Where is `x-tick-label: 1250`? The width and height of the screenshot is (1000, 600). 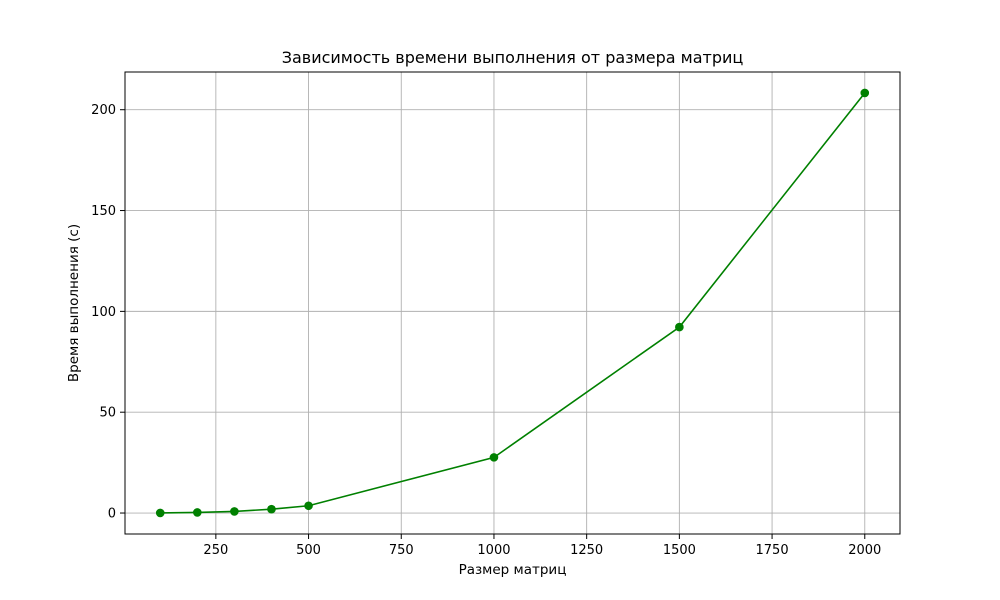
x-tick-label: 1250 is located at coordinates (586, 550).